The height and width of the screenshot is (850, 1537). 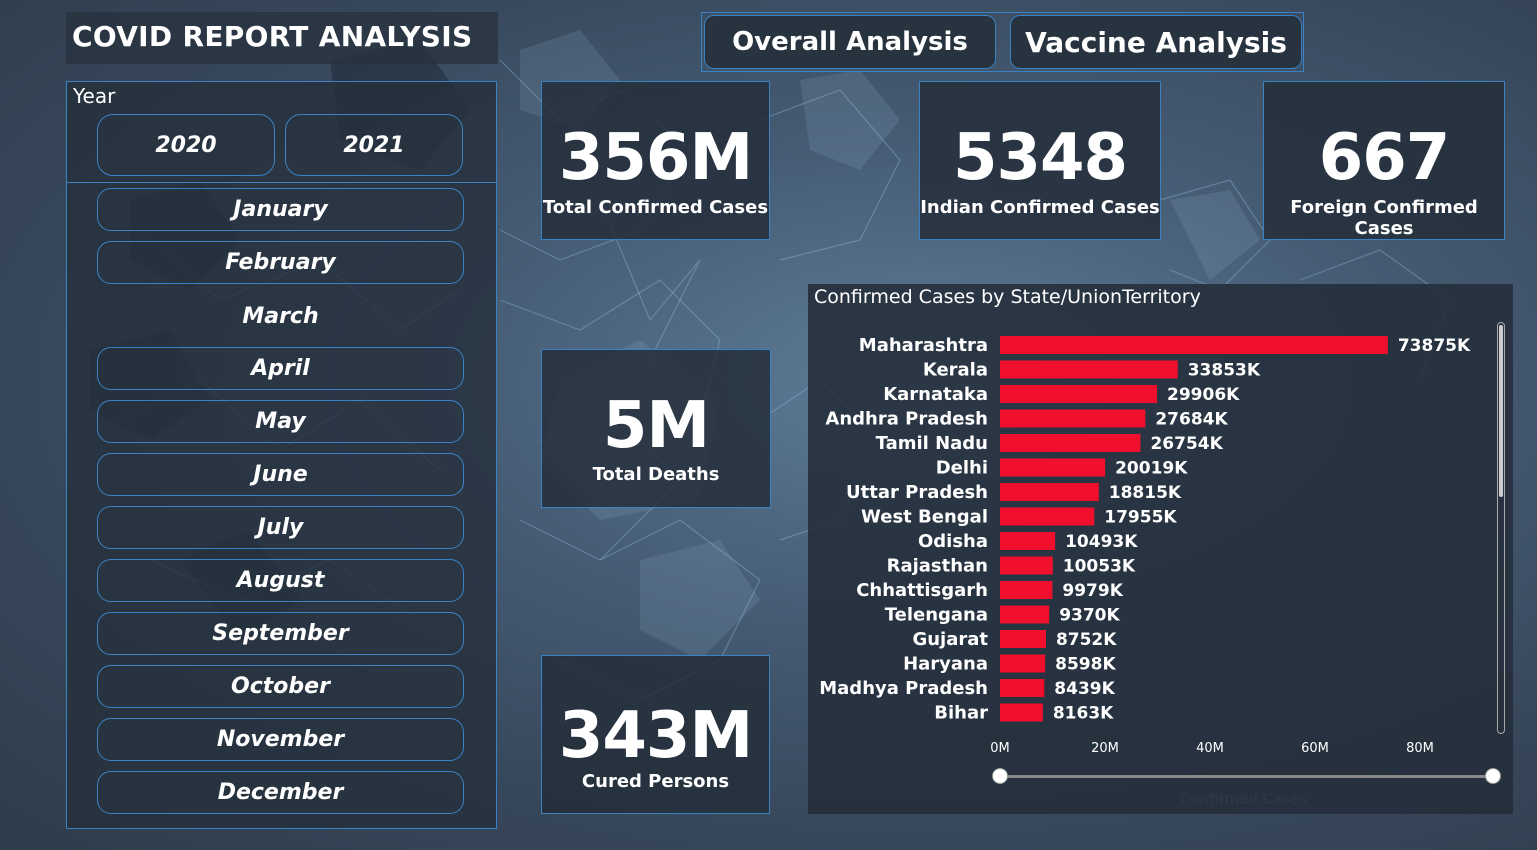 What do you see at coordinates (932, 443) in the screenshot?
I see `category-label: Tamil Nadu` at bounding box center [932, 443].